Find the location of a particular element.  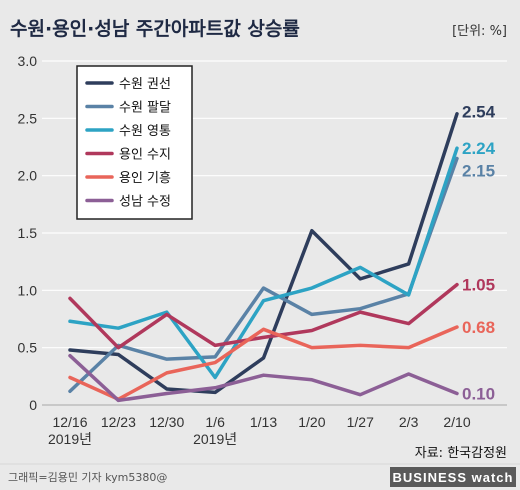

legend-label: 수원 영통 is located at coordinates (145, 131).